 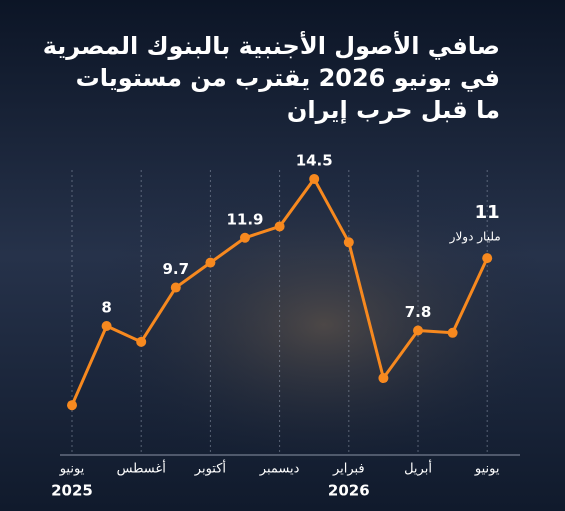 What do you see at coordinates (244, 219) in the screenshot?
I see `data-label: 11.9` at bounding box center [244, 219].